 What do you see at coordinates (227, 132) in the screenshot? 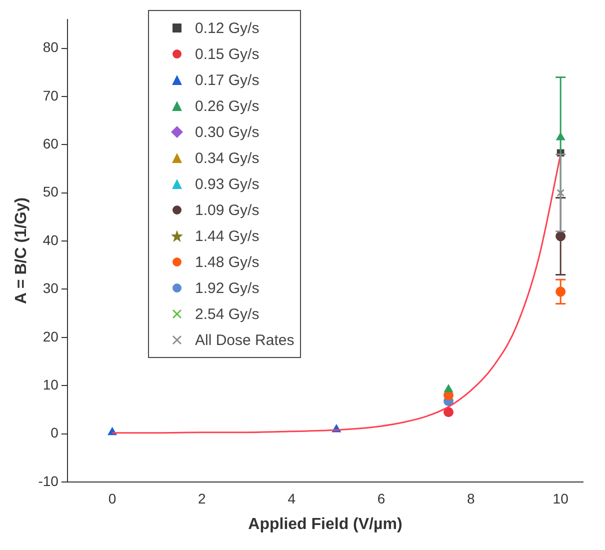
I see `legend-label: 0.30 Gy/s` at bounding box center [227, 132].